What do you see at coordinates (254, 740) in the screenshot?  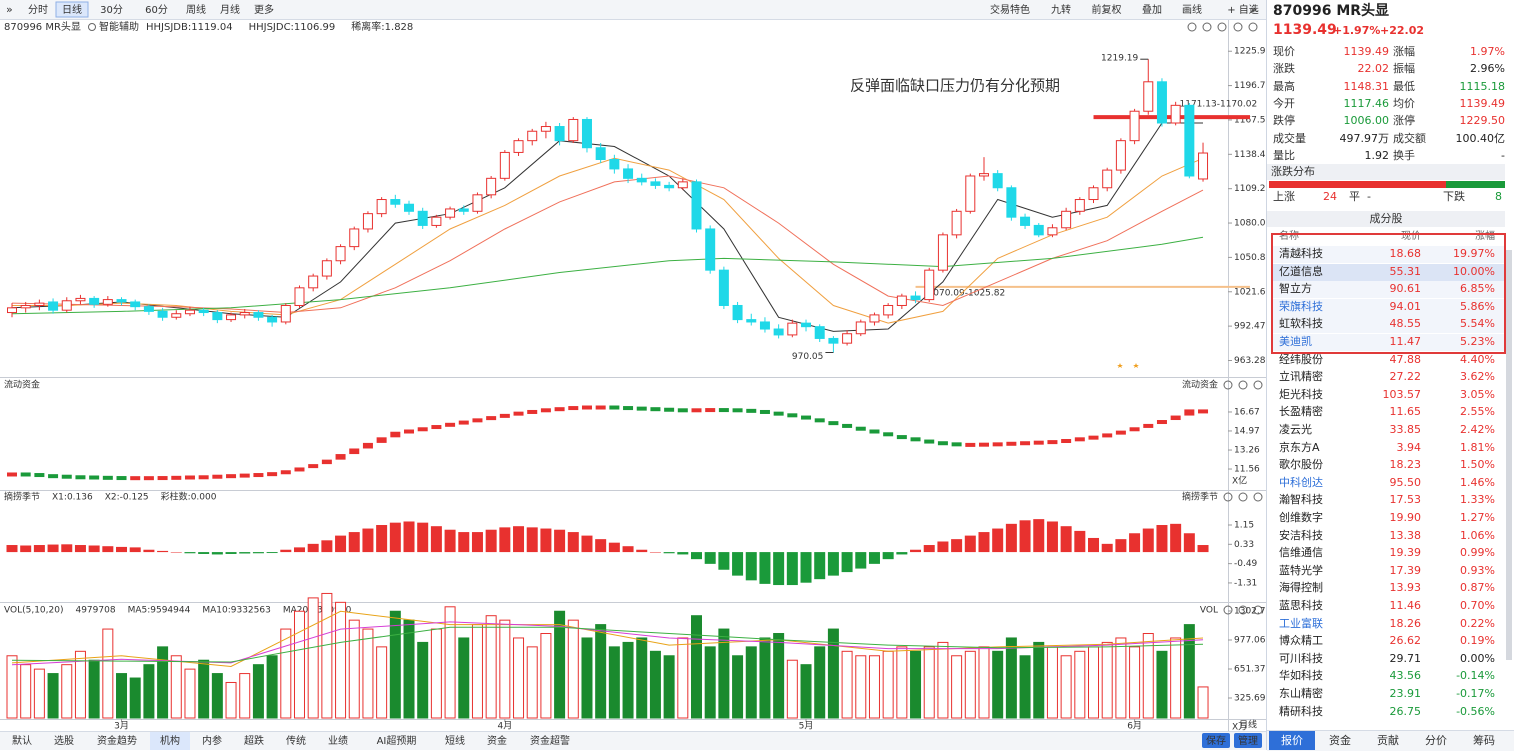 I see `bottom-tab: 超跌` at bounding box center [254, 740].